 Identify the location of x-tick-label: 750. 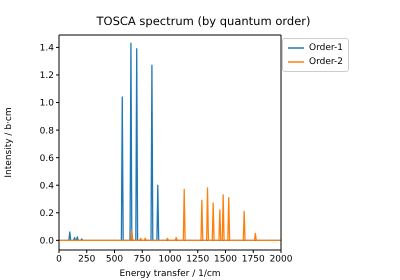
(143, 259).